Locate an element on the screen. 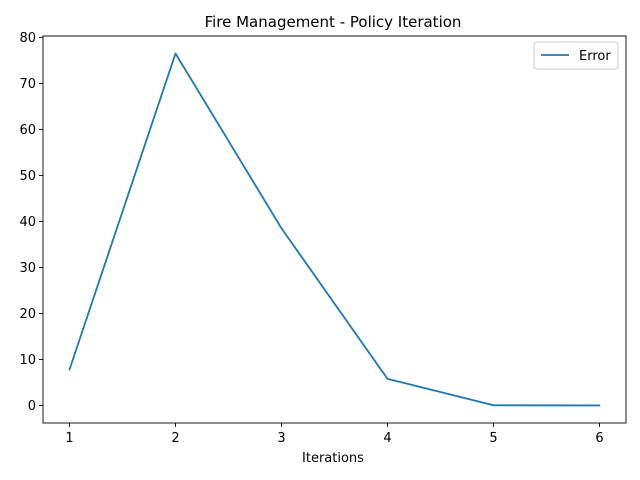  y-tick-label: 70 is located at coordinates (27, 84).